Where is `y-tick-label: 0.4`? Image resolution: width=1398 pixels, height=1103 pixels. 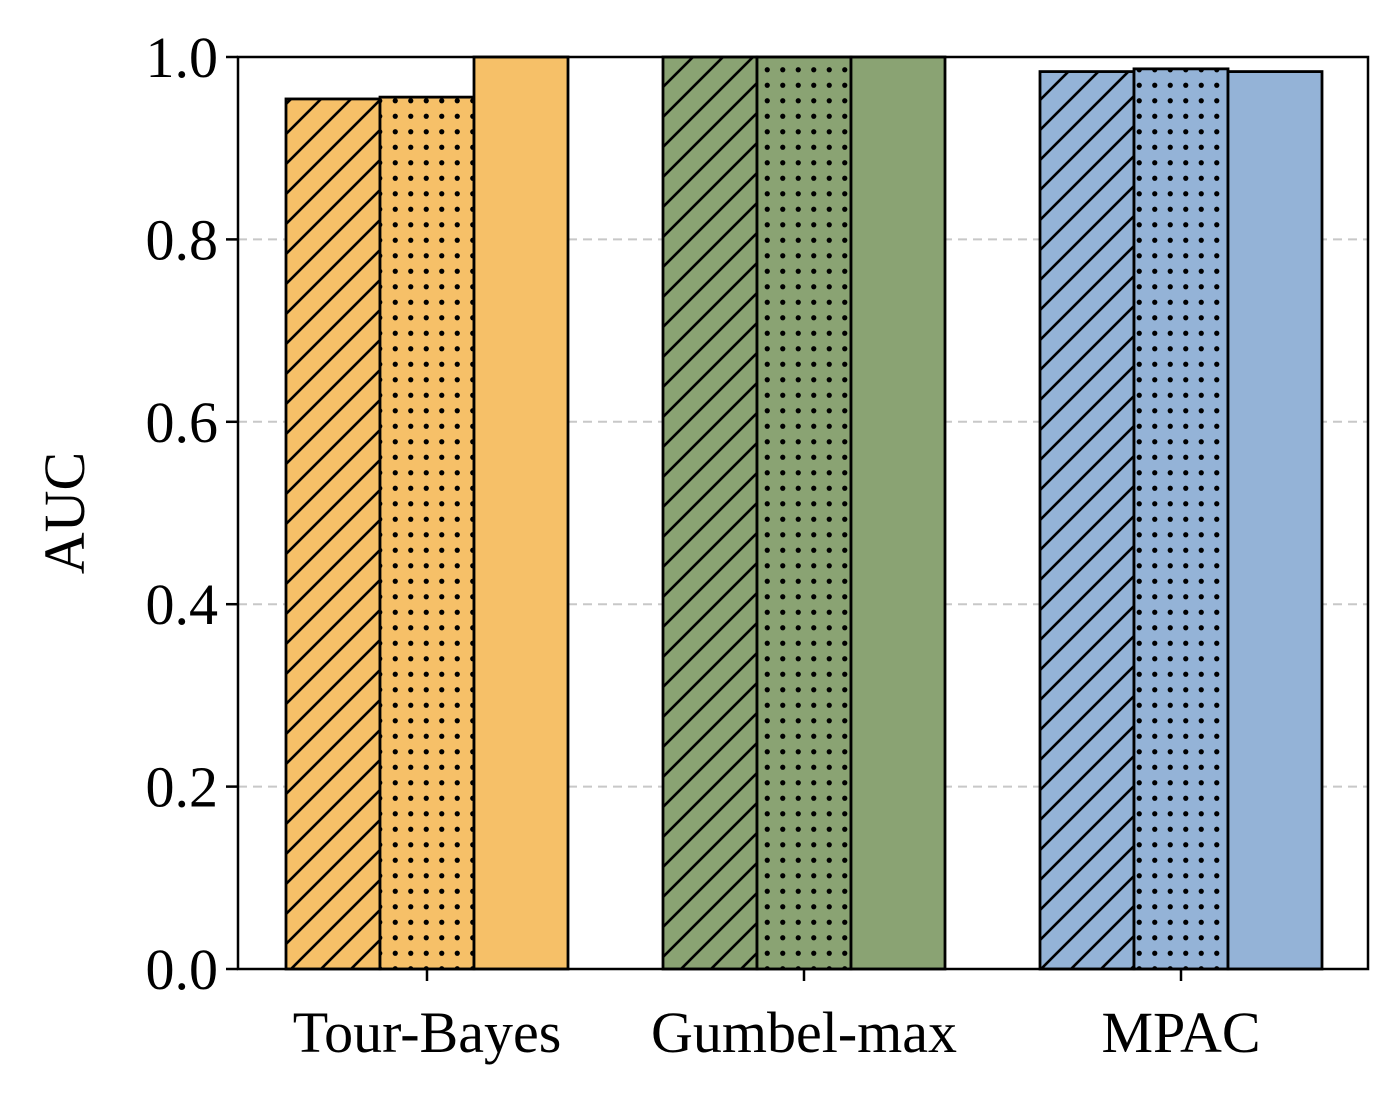
y-tick-label: 0.4 is located at coordinates (182, 604).